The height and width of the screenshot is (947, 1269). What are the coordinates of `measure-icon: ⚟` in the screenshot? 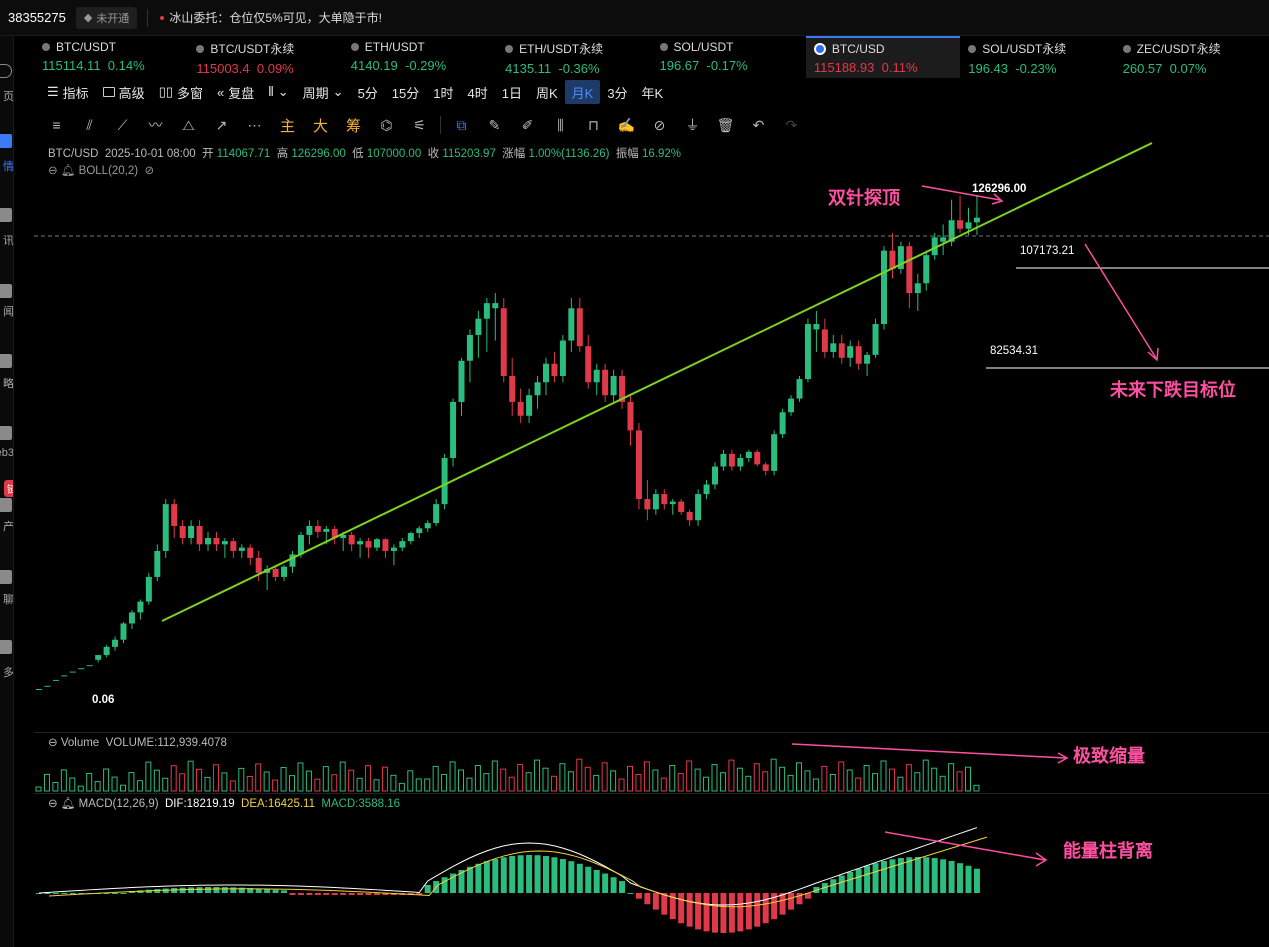 It's located at (419, 124).